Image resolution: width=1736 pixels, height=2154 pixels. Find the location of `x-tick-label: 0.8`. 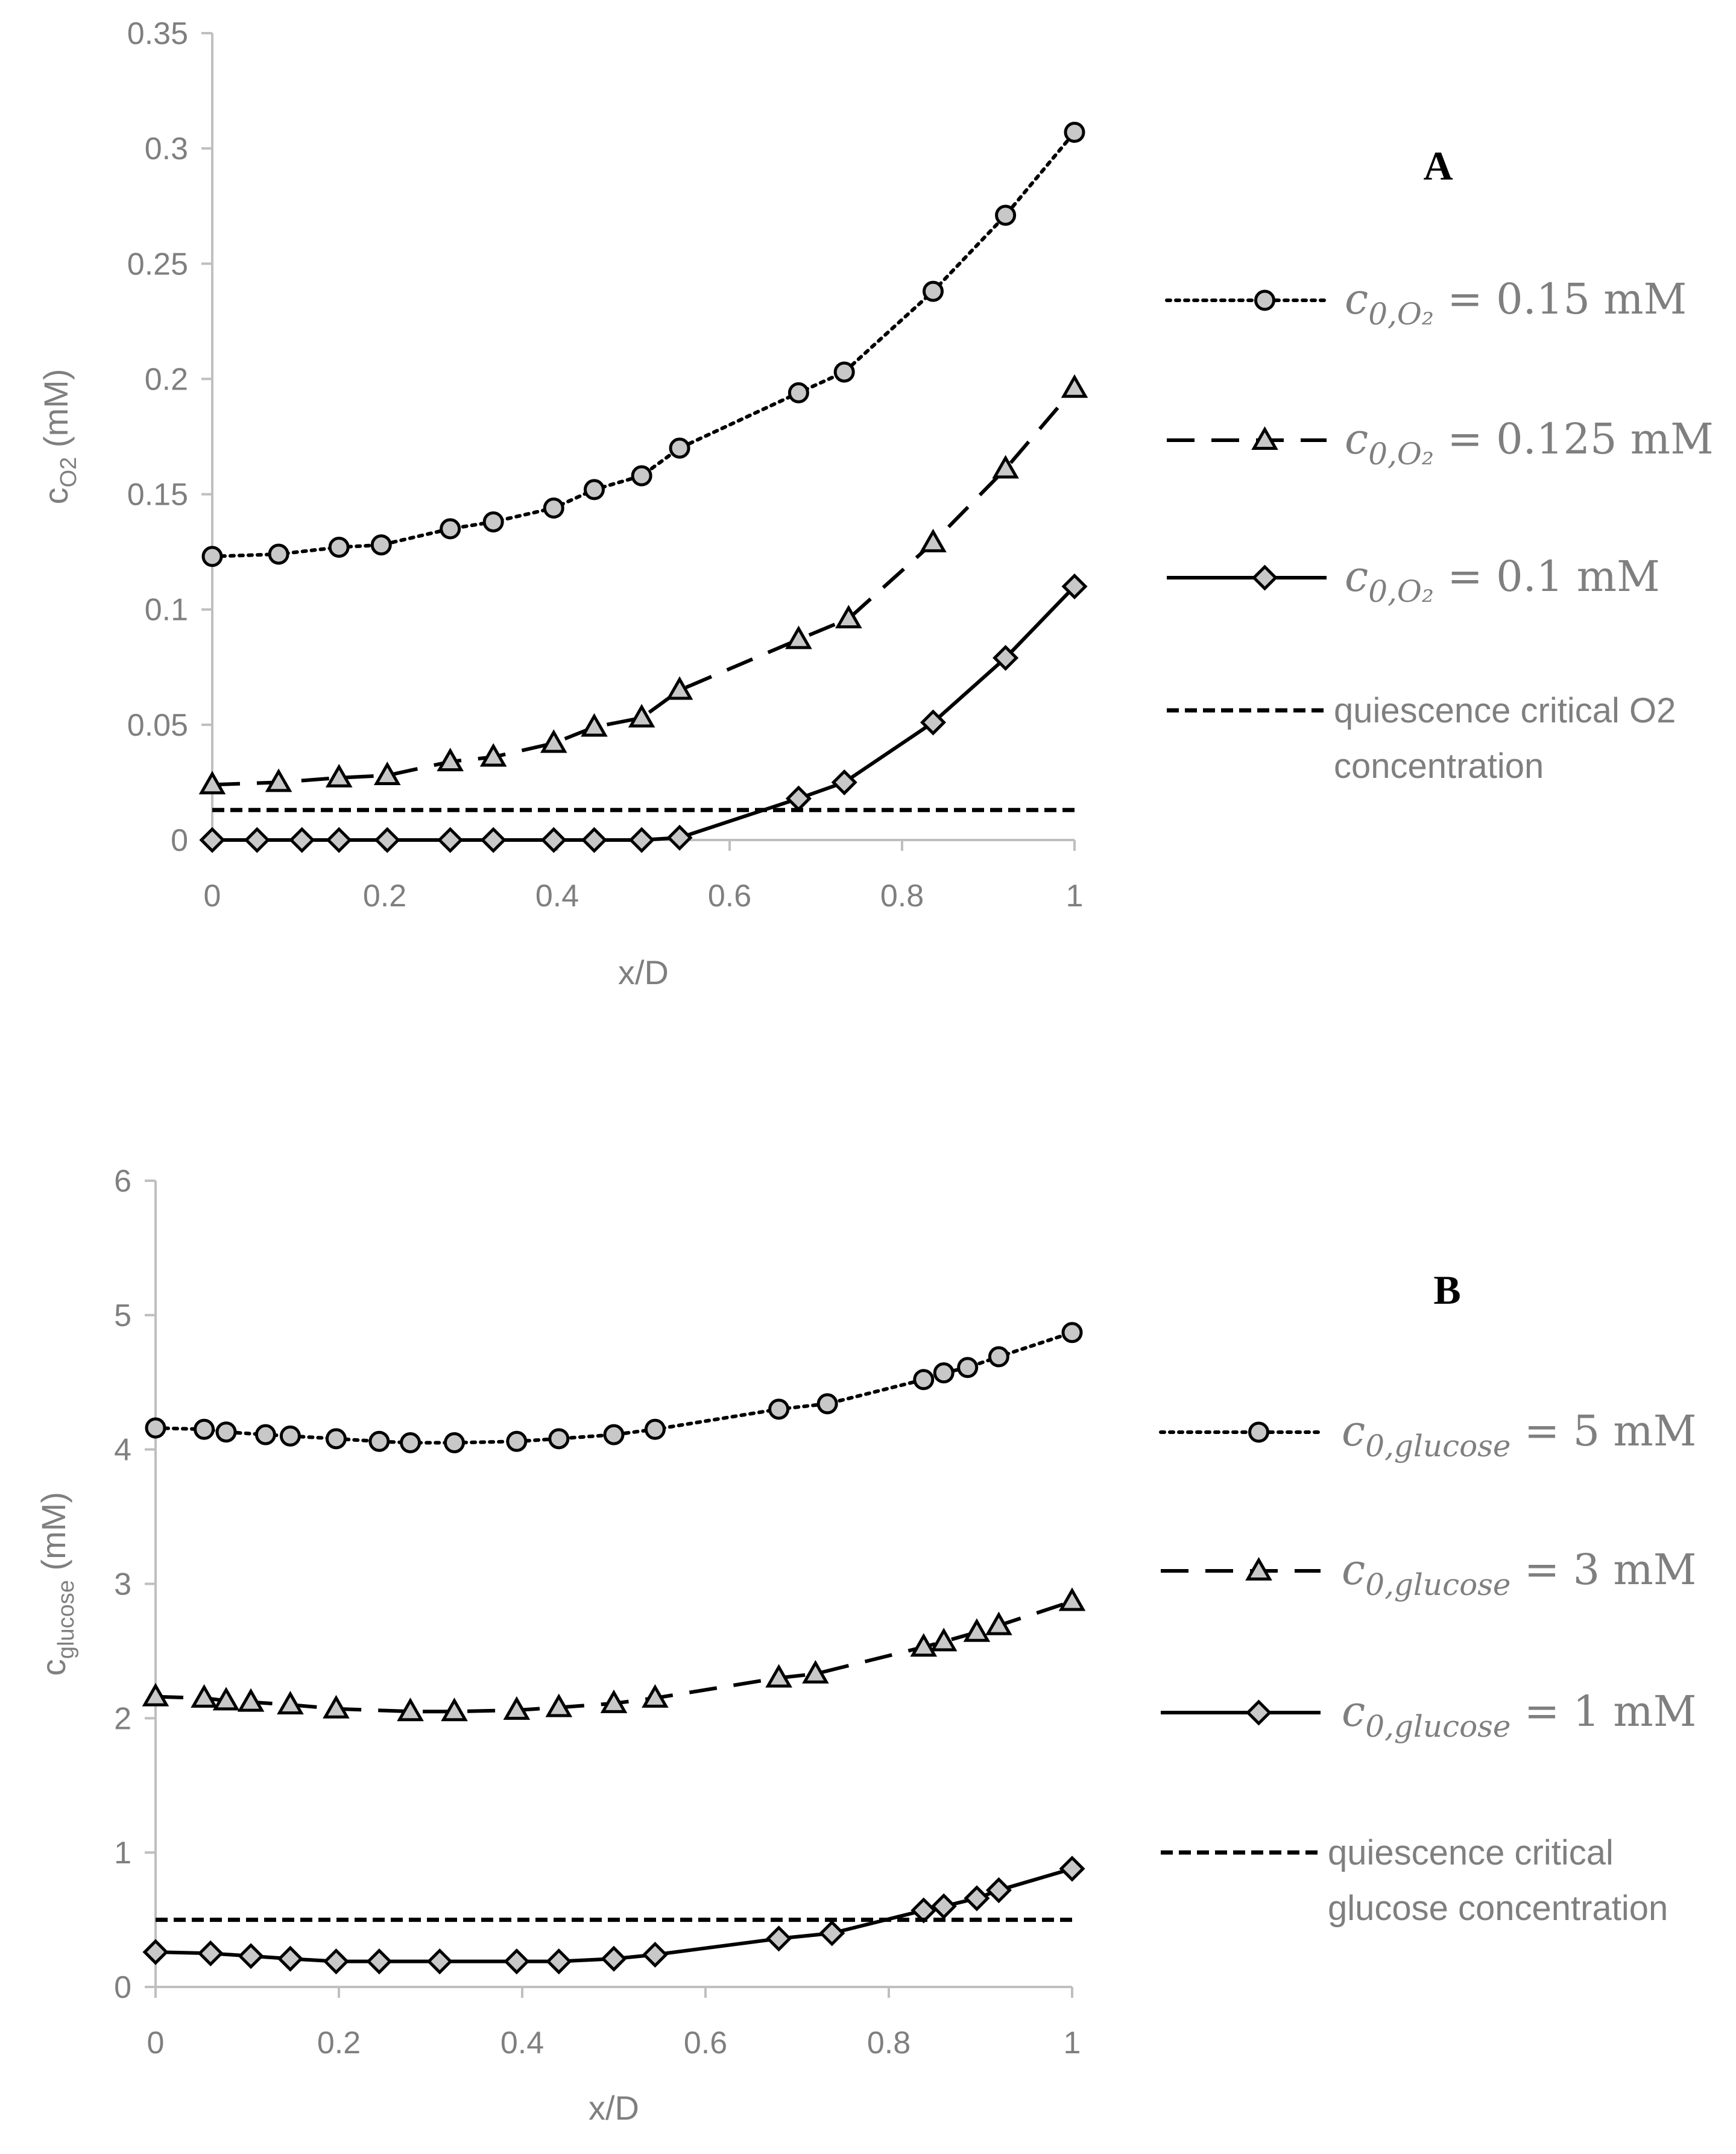

x-tick-label: 0.8 is located at coordinates (902, 896).